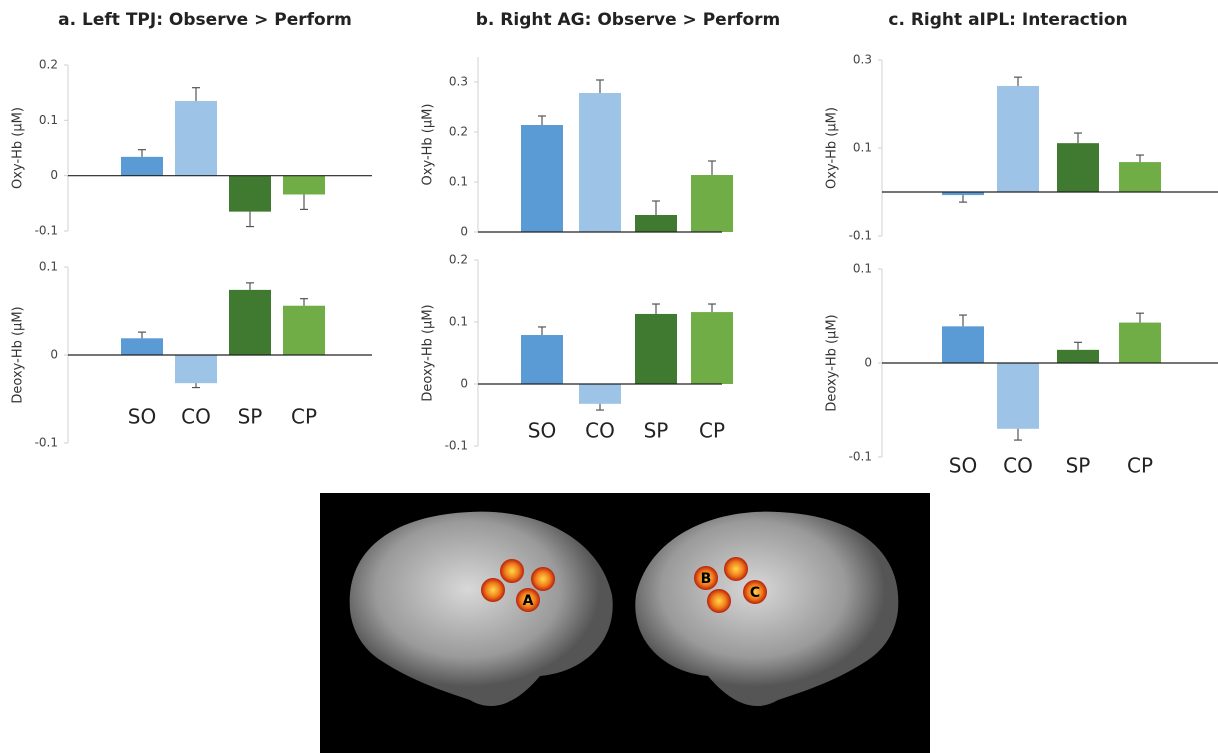 This screenshot has height=753, width=1218. What do you see at coordinates (205, 20) in the screenshot?
I see `chart-title: a. Left TPJ: Observe > Perform` at bounding box center [205, 20].